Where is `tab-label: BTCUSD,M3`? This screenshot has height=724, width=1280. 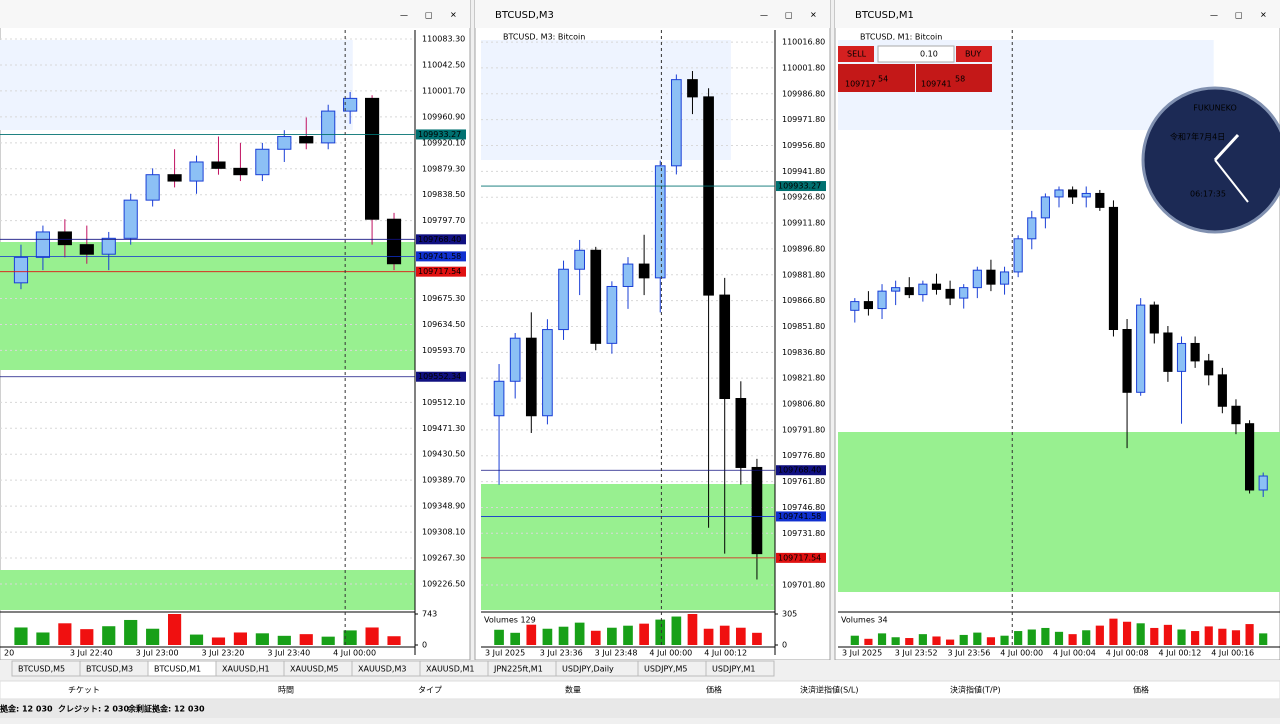 tab-label: BTCUSD,M3 is located at coordinates (109, 669).